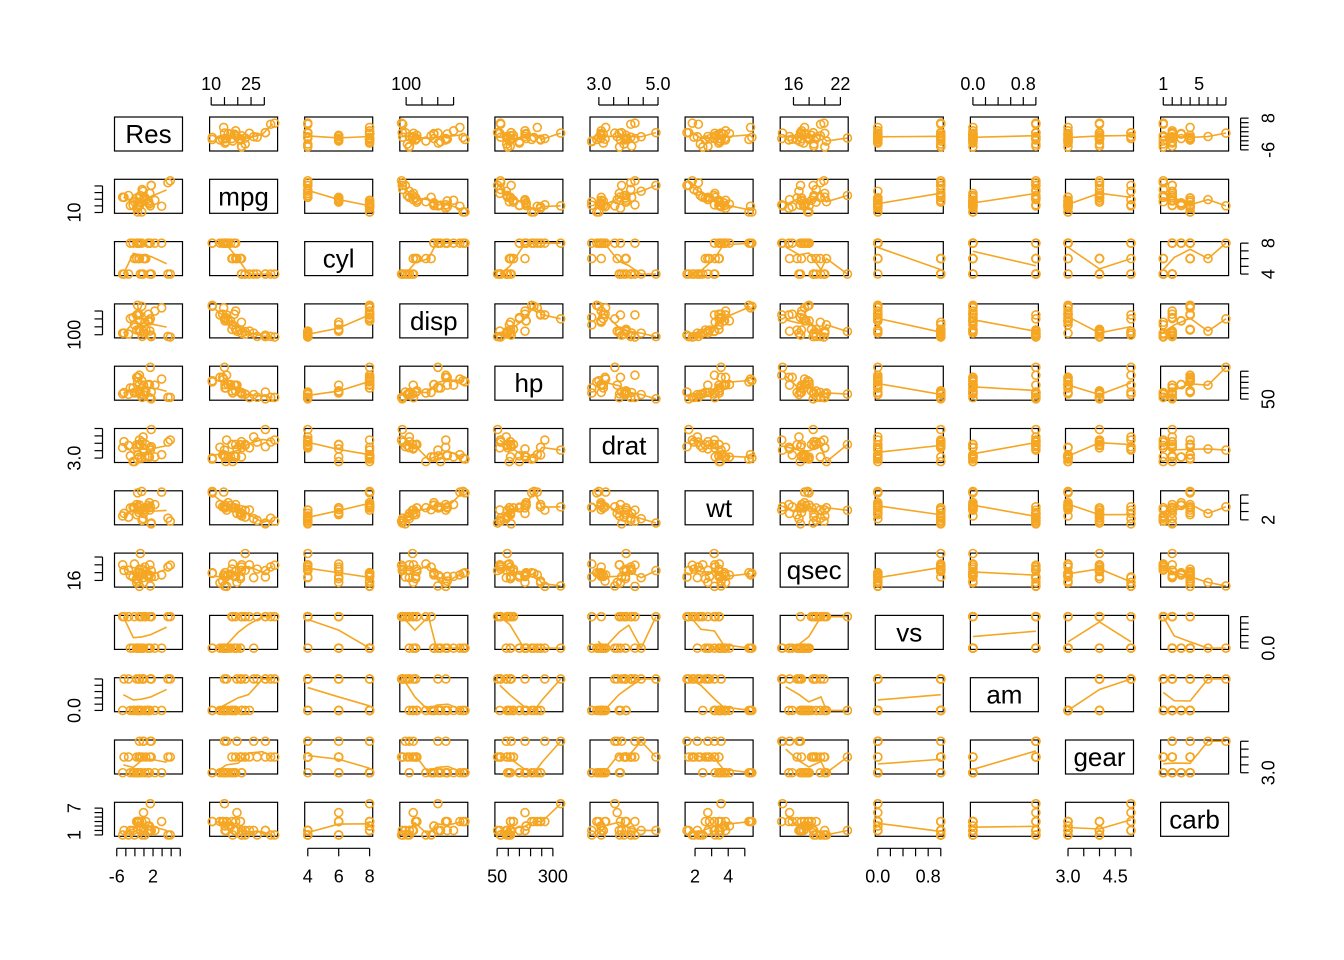 The height and width of the screenshot is (960, 1344). What do you see at coordinates (1194, 819) in the screenshot?
I see `variable-label-carb: carb` at bounding box center [1194, 819].